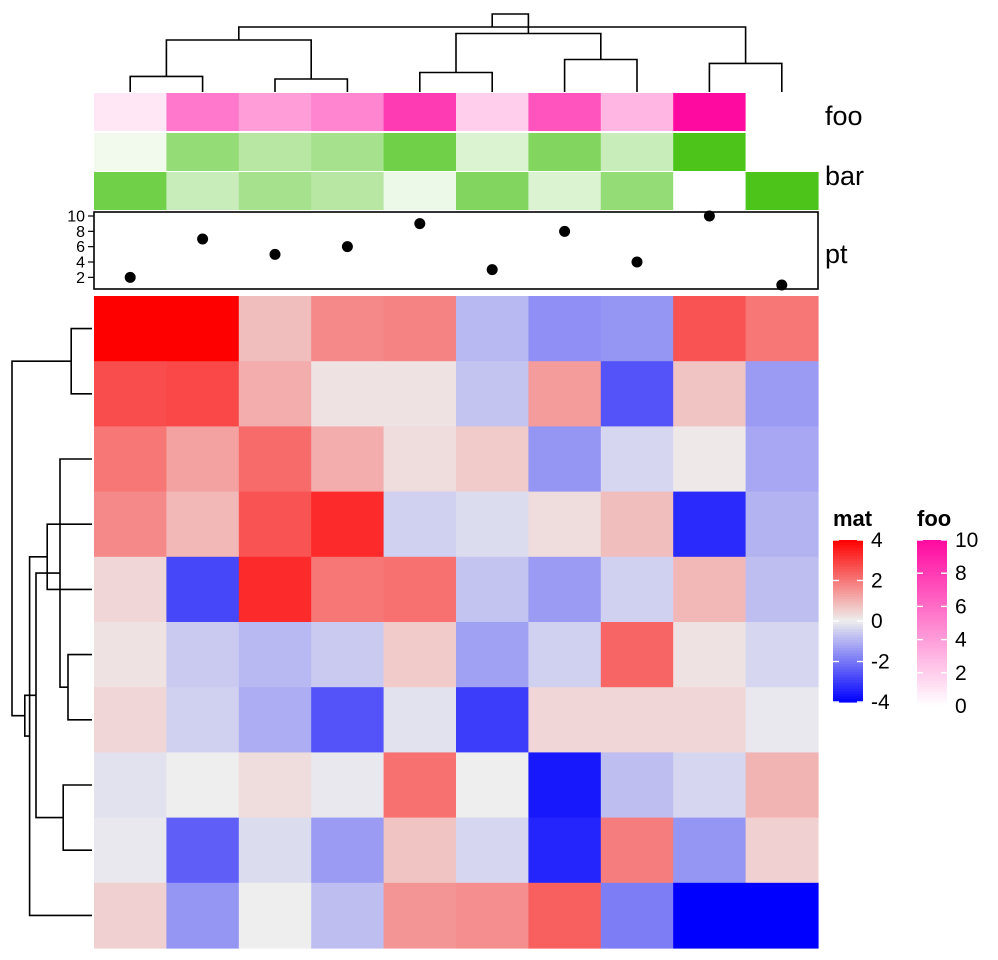 The height and width of the screenshot is (960, 998). What do you see at coordinates (966, 540) in the screenshot?
I see `legend-tick-label: 10` at bounding box center [966, 540].